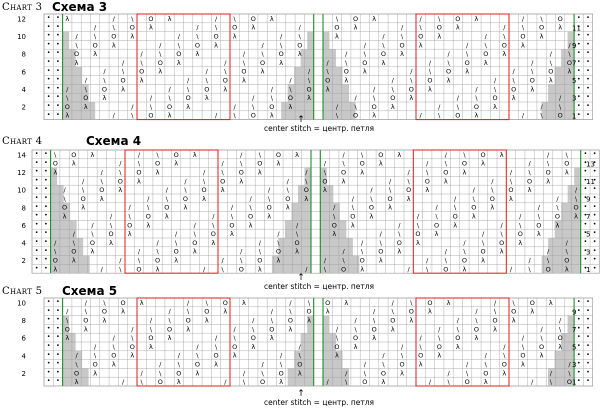  I want to click on row-number-odd: 5, so click(574, 347).